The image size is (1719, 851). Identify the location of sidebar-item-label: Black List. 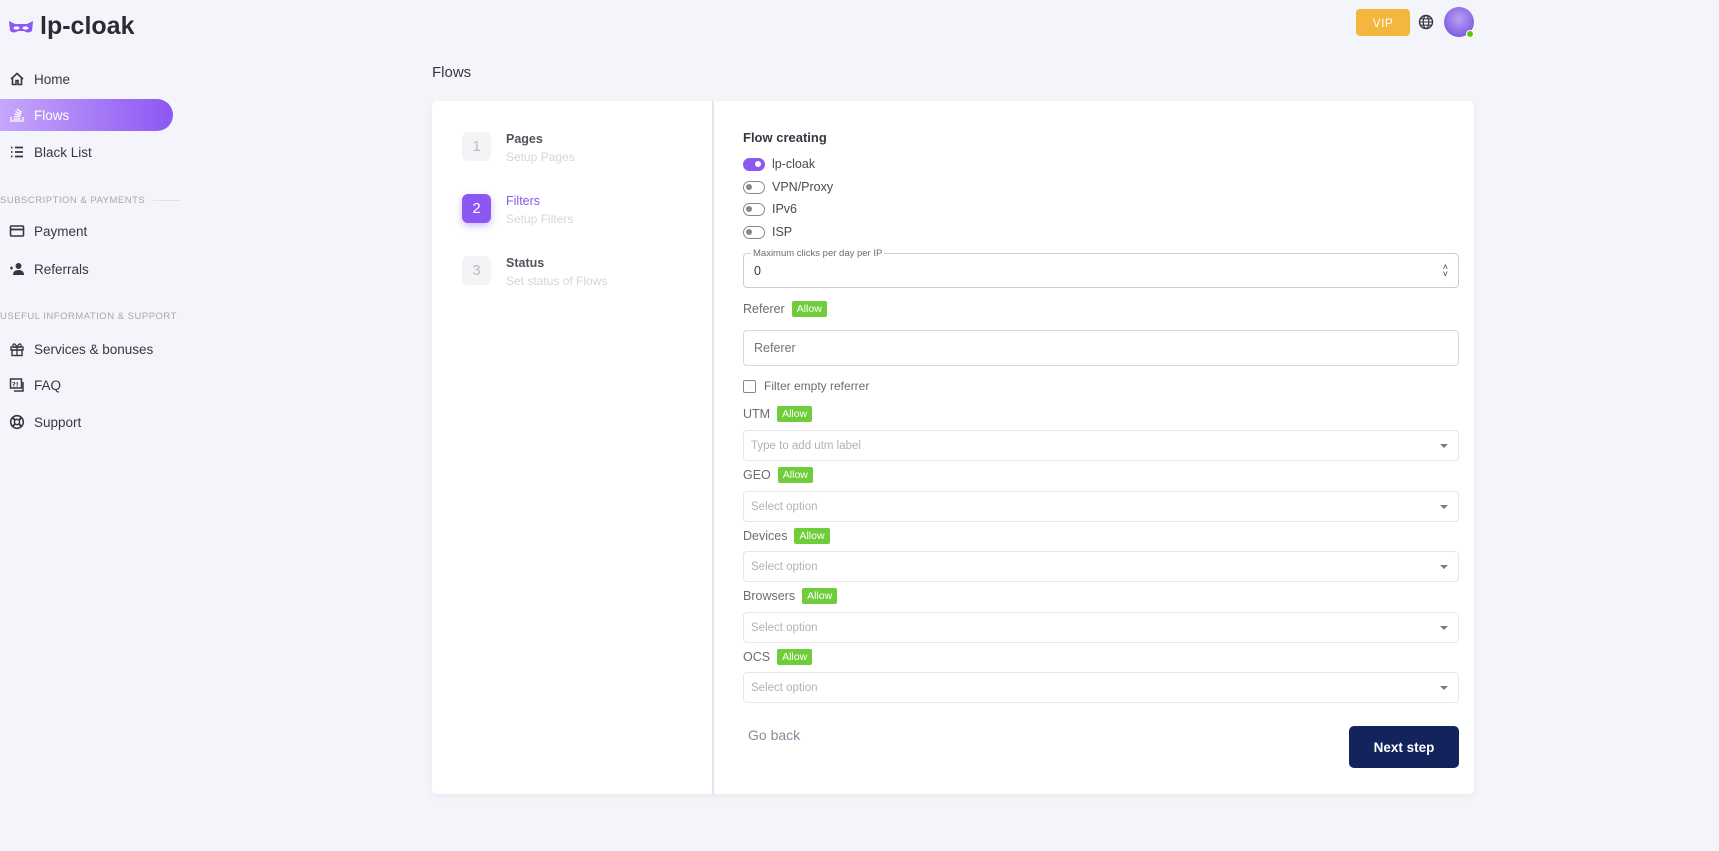
(63, 152).